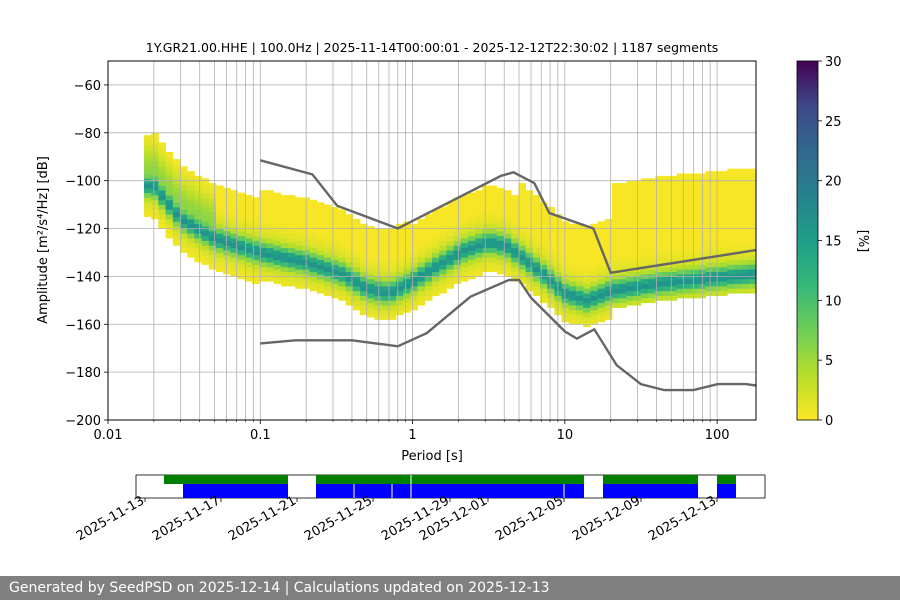 Image resolution: width=900 pixels, height=600 pixels. What do you see at coordinates (807, 240) in the screenshot?
I see `colorbar-gradient` at bounding box center [807, 240].